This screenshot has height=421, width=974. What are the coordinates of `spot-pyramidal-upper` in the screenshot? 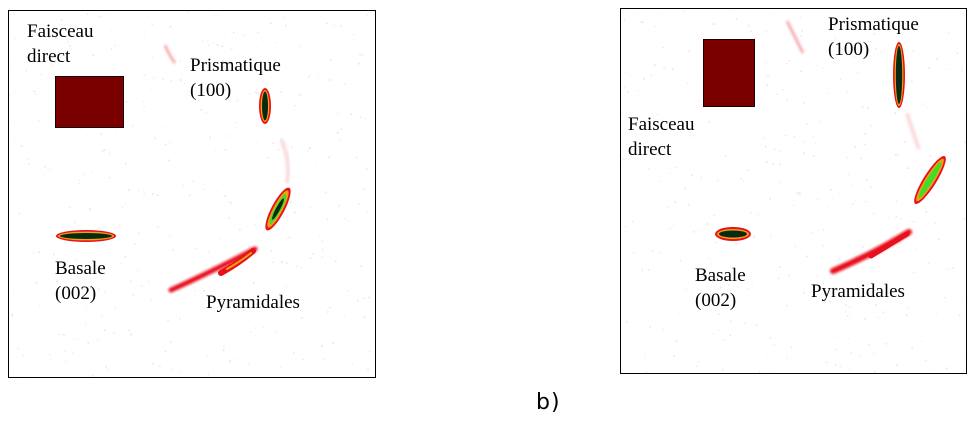 It's located at (930, 180).